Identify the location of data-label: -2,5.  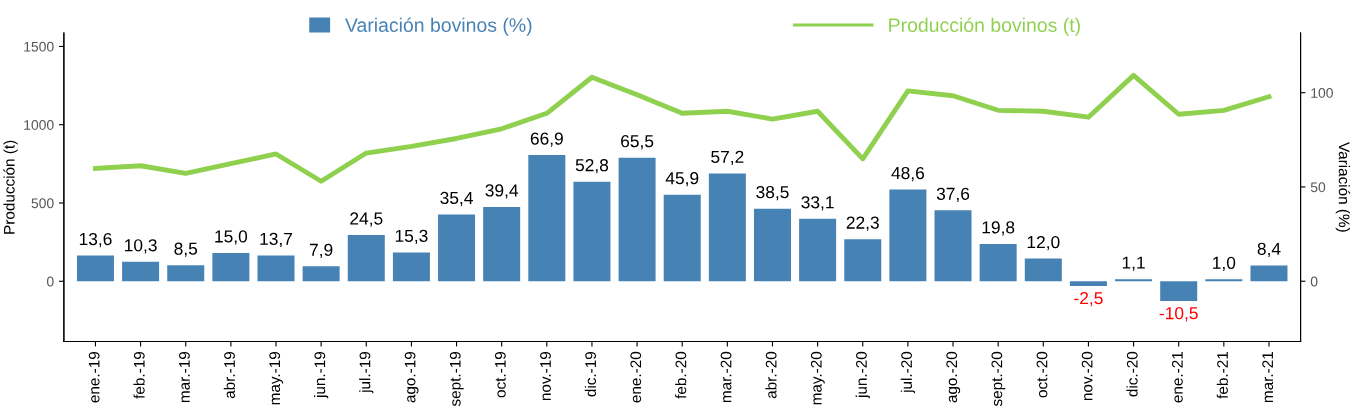
(1088, 299).